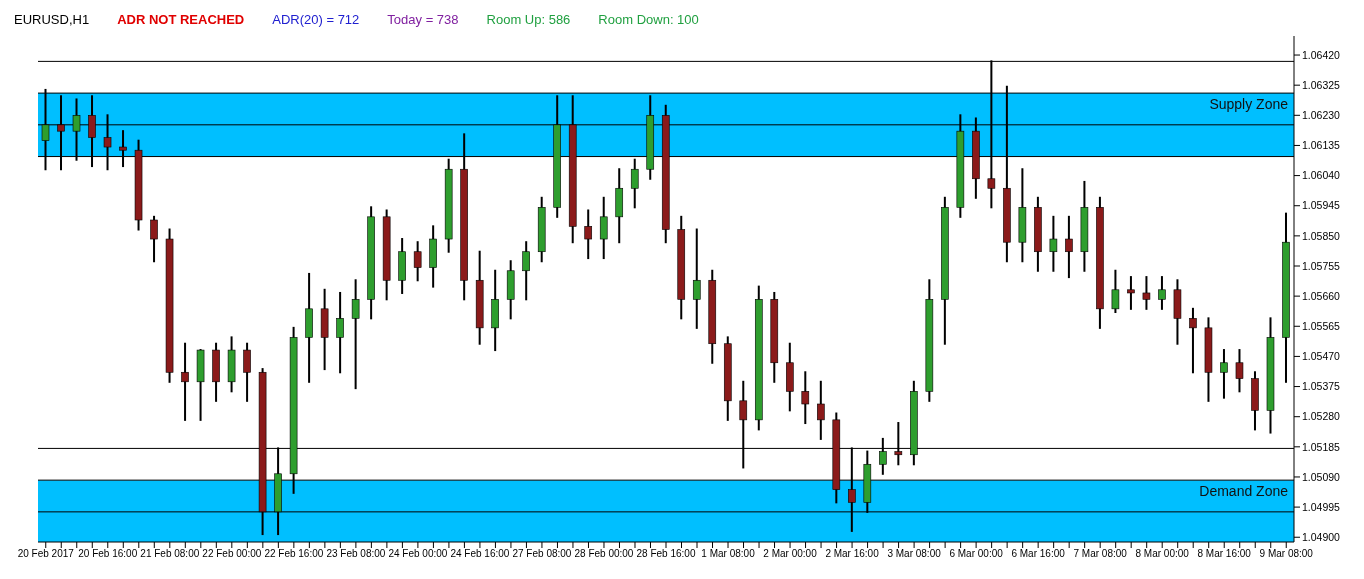 This screenshot has height=579, width=1364. I want to click on y-tick-label: 1.05660, so click(1321, 295).